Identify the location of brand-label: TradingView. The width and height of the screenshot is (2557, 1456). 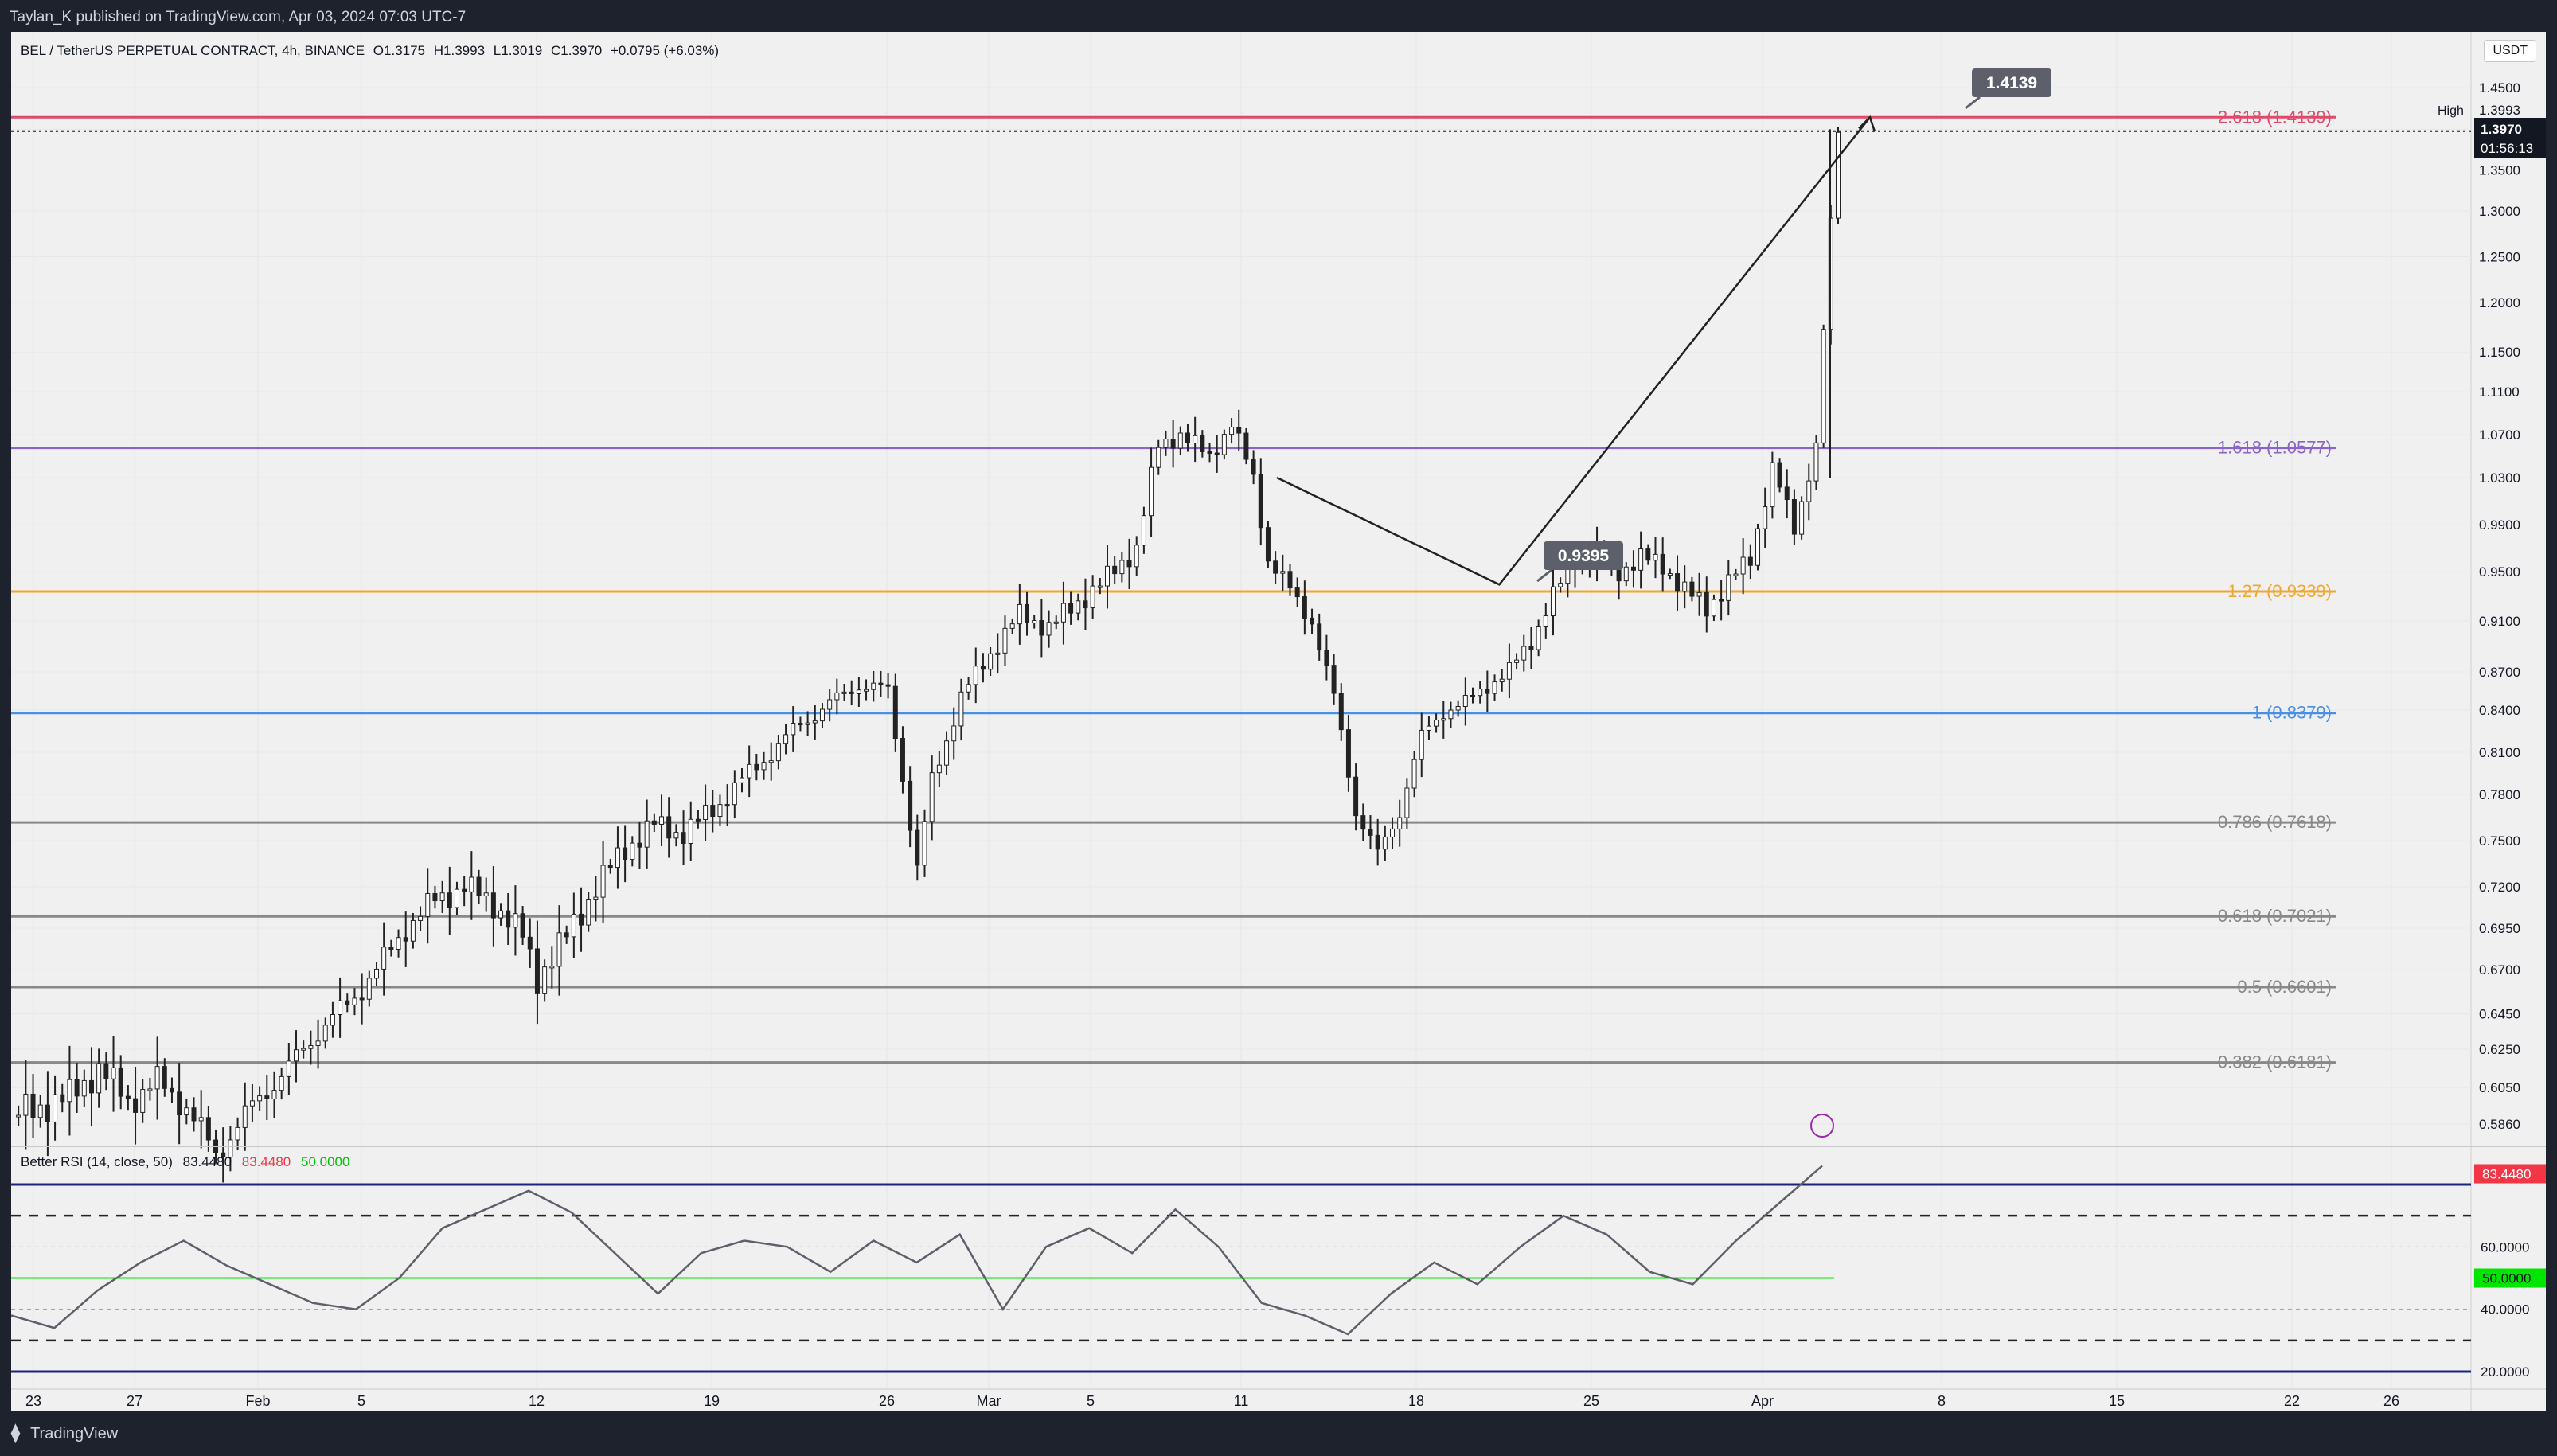
(74, 1433).